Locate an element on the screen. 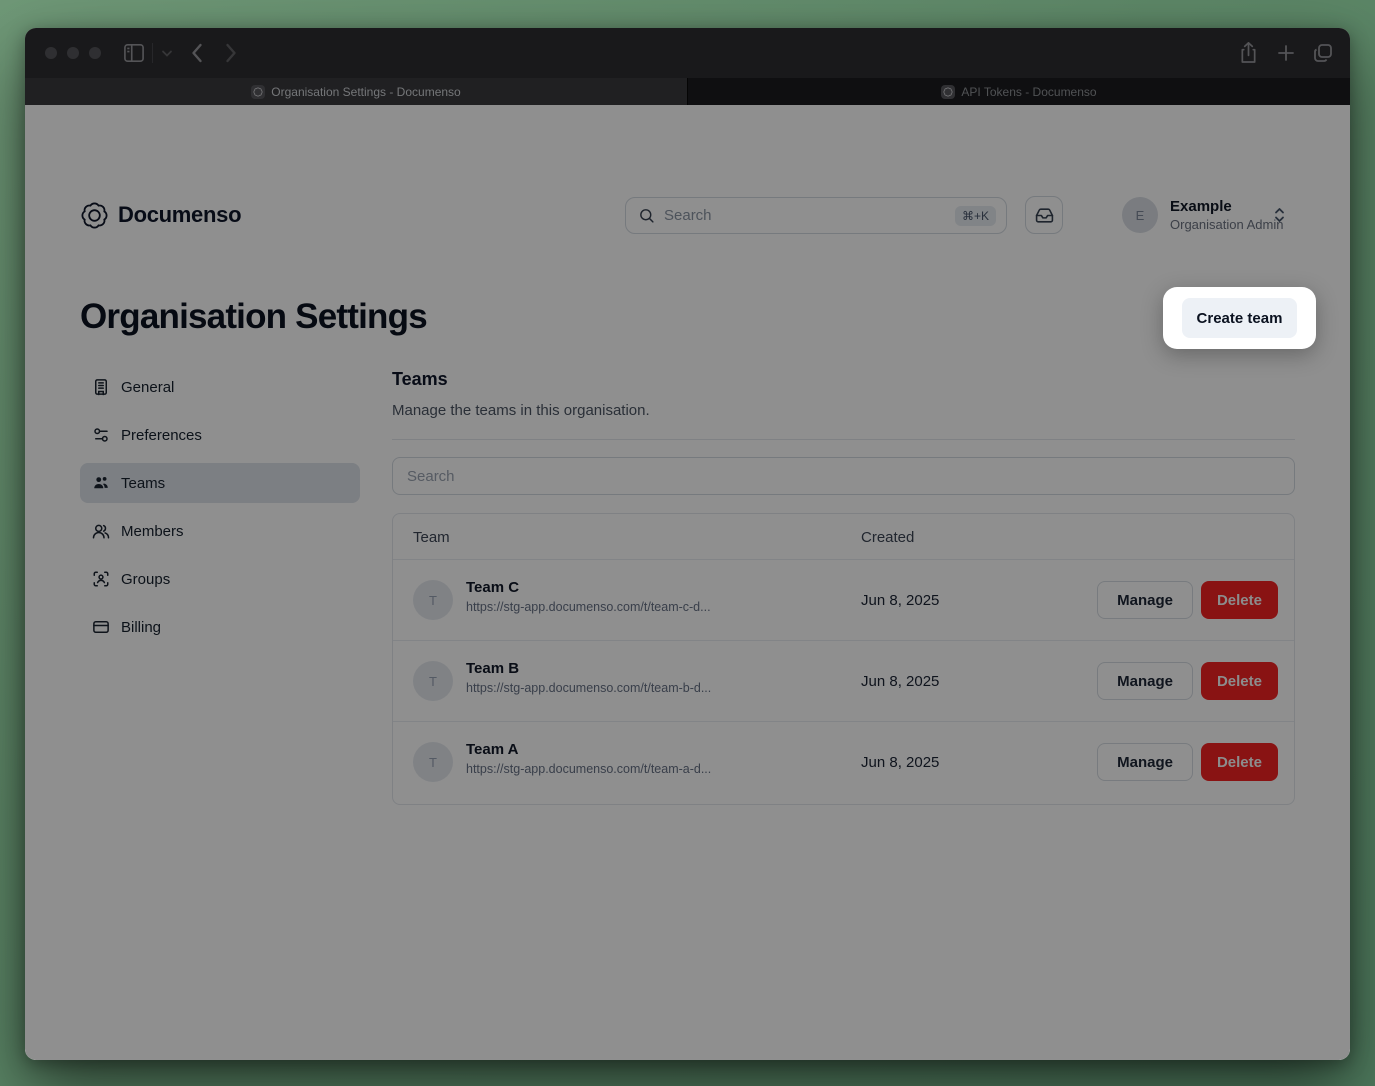 The image size is (1375, 1086). inbox-icon is located at coordinates (1044, 215).